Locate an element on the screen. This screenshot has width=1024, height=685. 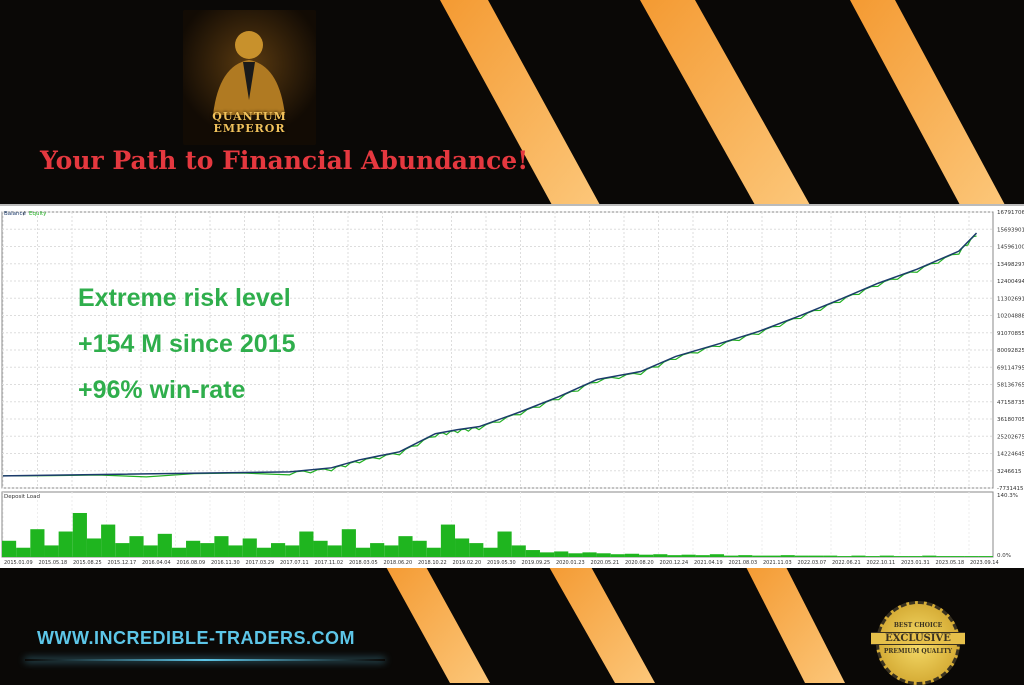
y-tick-label: 47158735 is located at coordinates (1010, 403).